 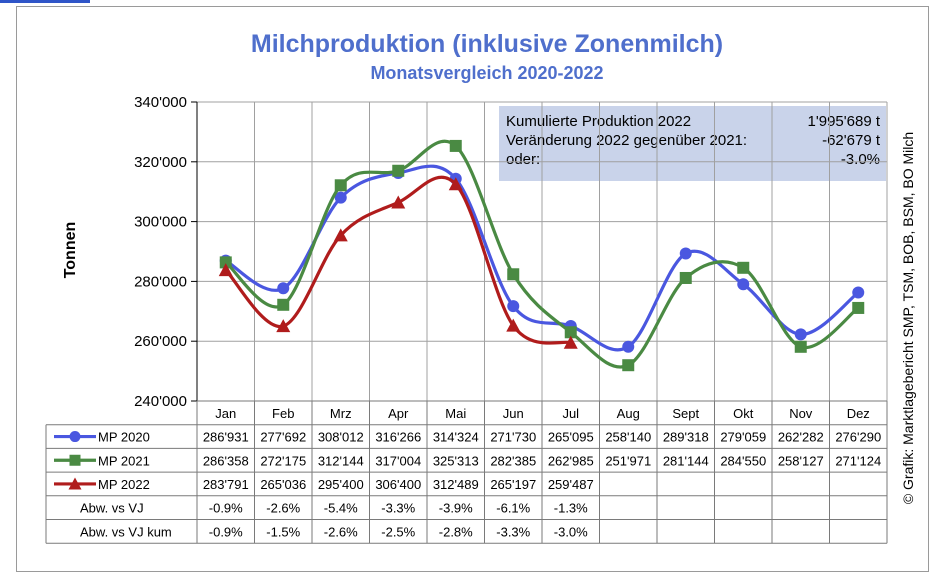 I want to click on point-mp-2021-sept, so click(x=685, y=277).